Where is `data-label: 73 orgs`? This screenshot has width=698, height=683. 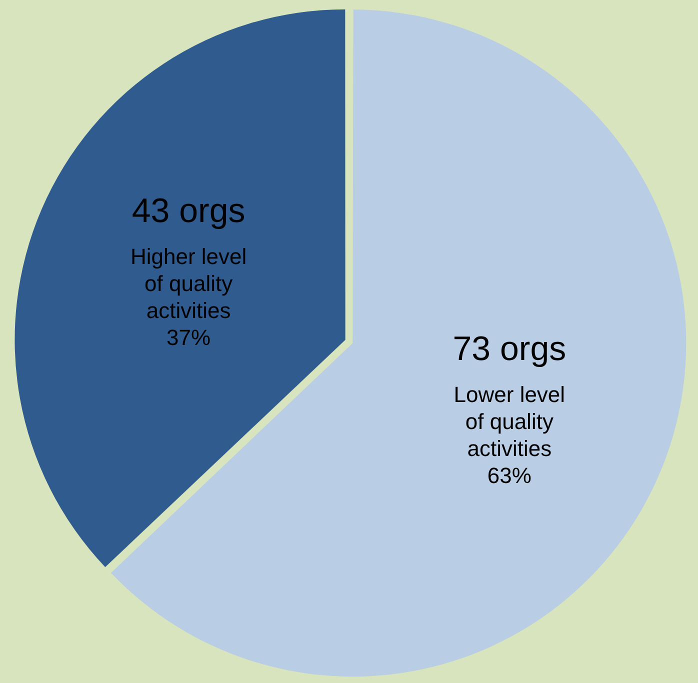 data-label: 73 orgs is located at coordinates (509, 349).